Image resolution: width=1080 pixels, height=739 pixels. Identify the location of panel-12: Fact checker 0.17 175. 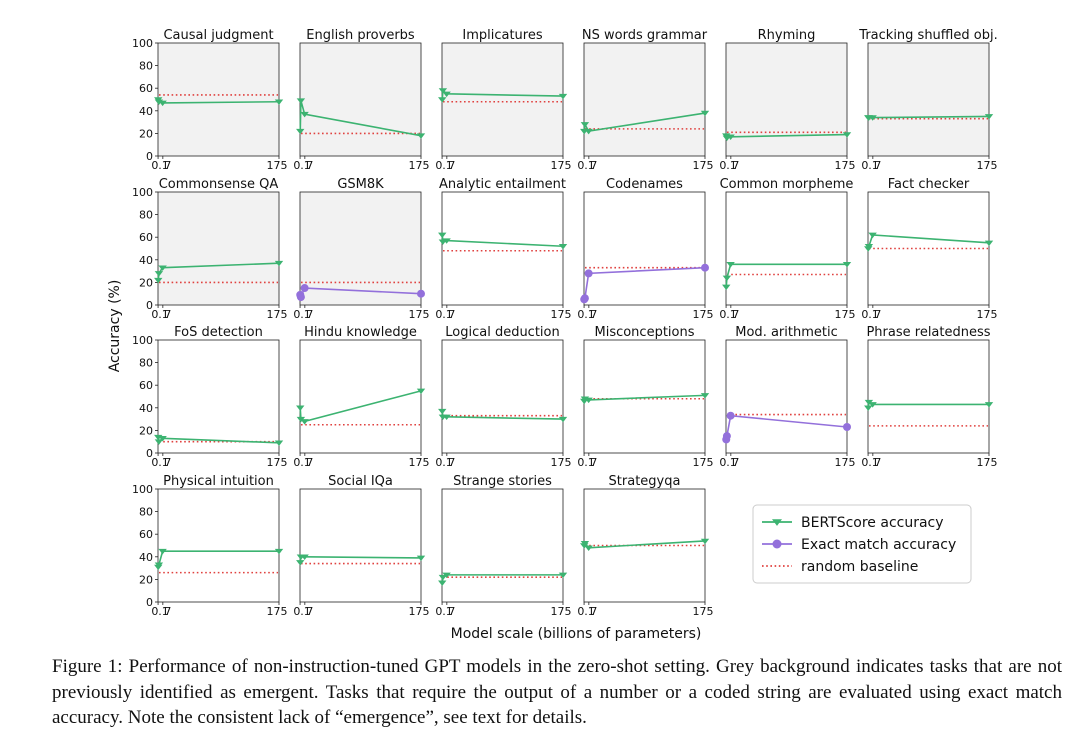
(929, 249).